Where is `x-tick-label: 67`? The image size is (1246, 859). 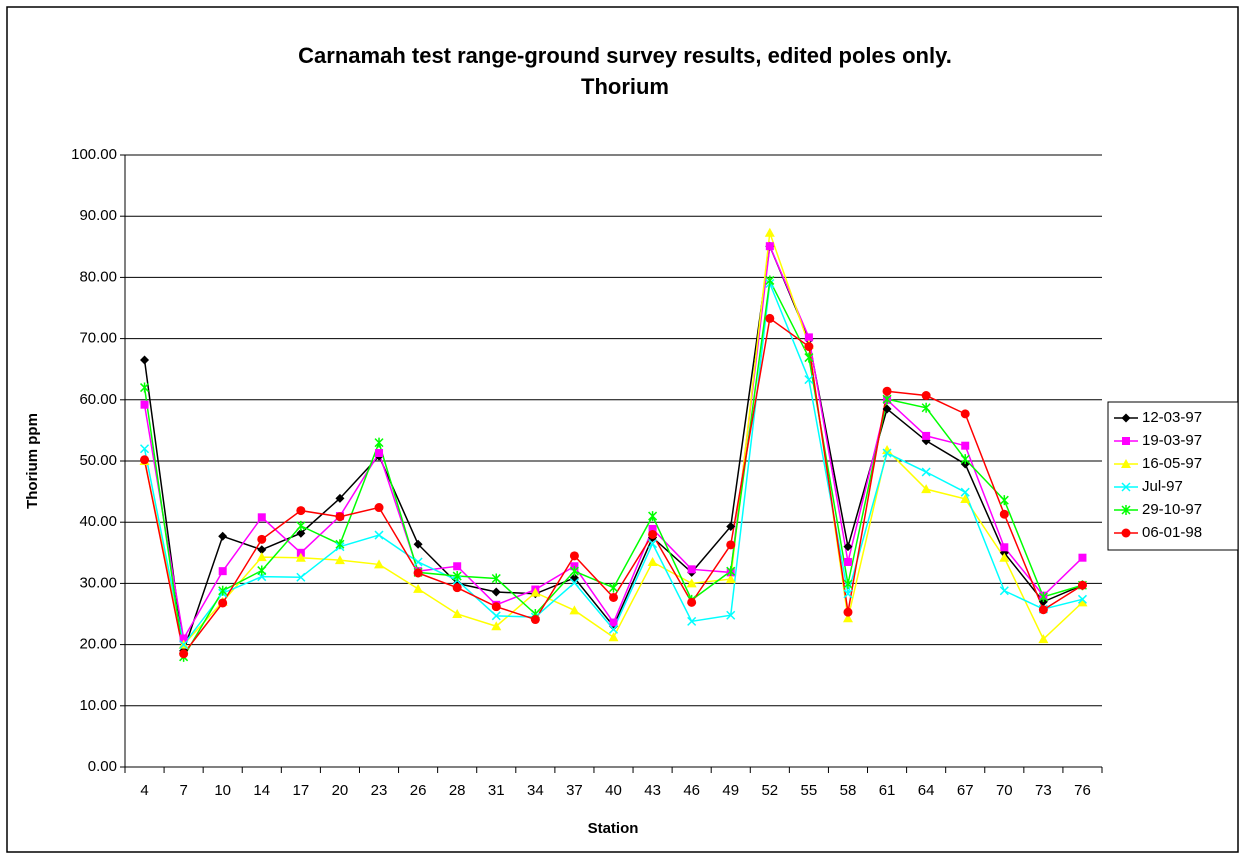
x-tick-label: 67 is located at coordinates (965, 790).